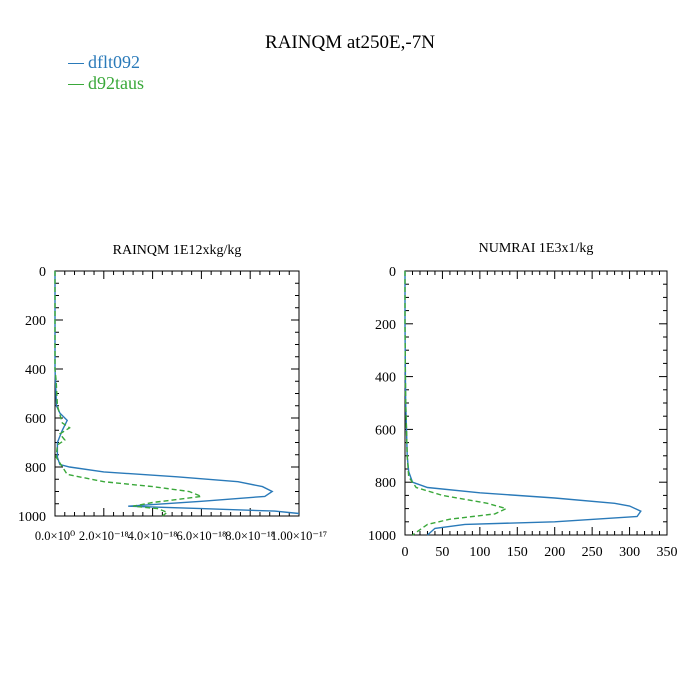 The width and height of the screenshot is (700, 700). I want to click on x-tick-label: 150, so click(517, 552).